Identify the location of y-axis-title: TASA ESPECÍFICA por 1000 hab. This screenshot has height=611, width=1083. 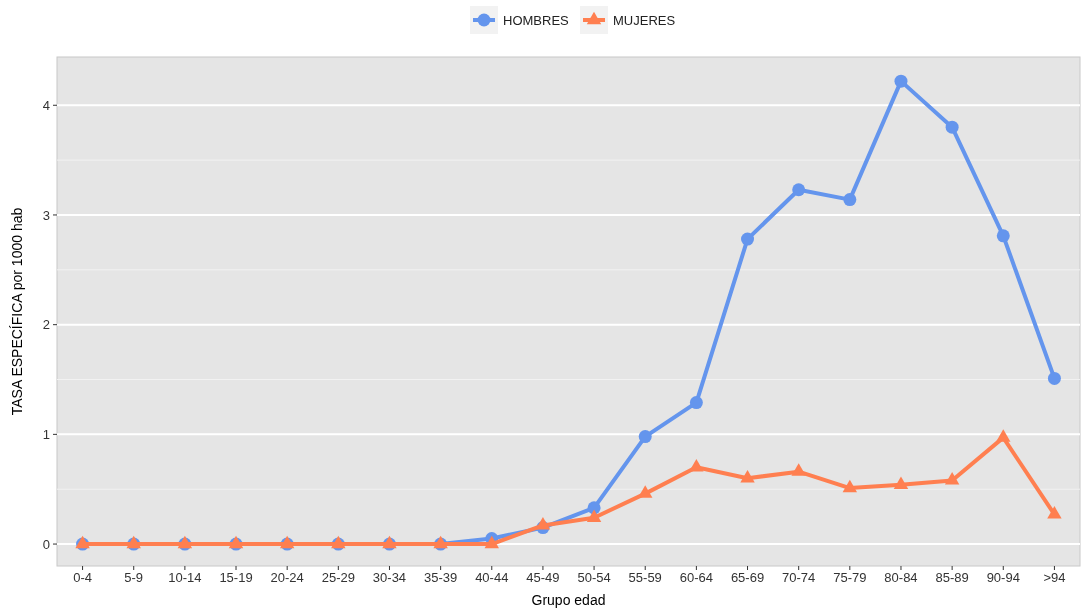
(17, 311).